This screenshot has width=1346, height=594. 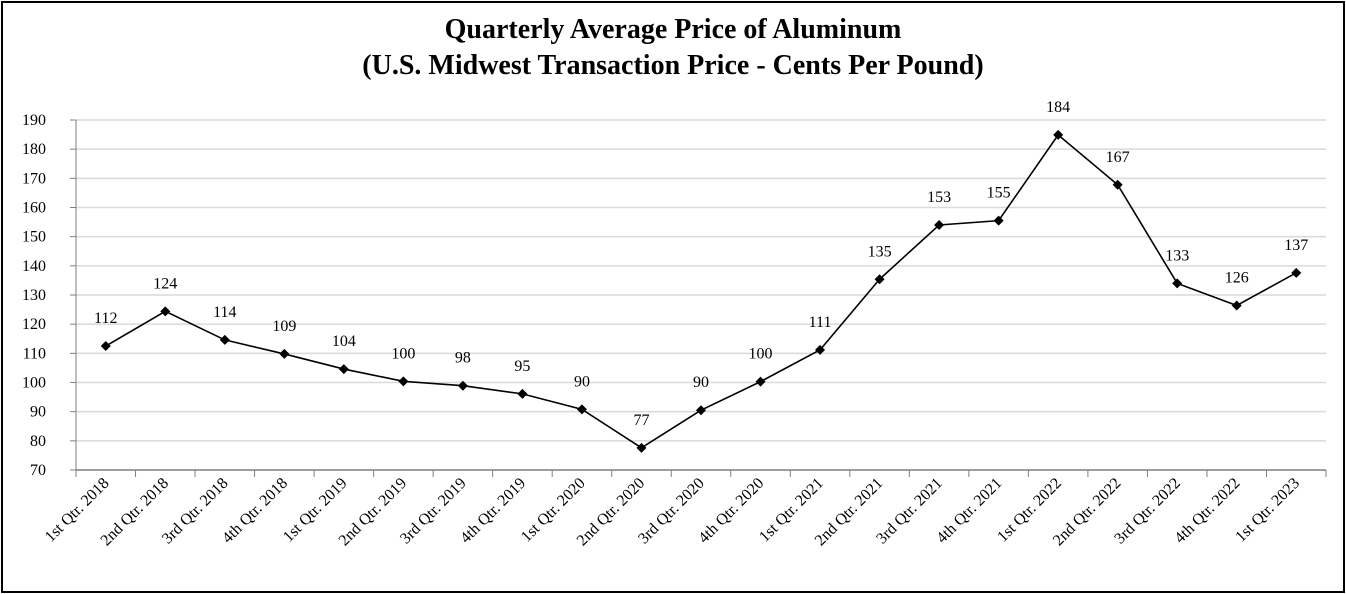 What do you see at coordinates (880, 251) in the screenshot?
I see `data-label: 135` at bounding box center [880, 251].